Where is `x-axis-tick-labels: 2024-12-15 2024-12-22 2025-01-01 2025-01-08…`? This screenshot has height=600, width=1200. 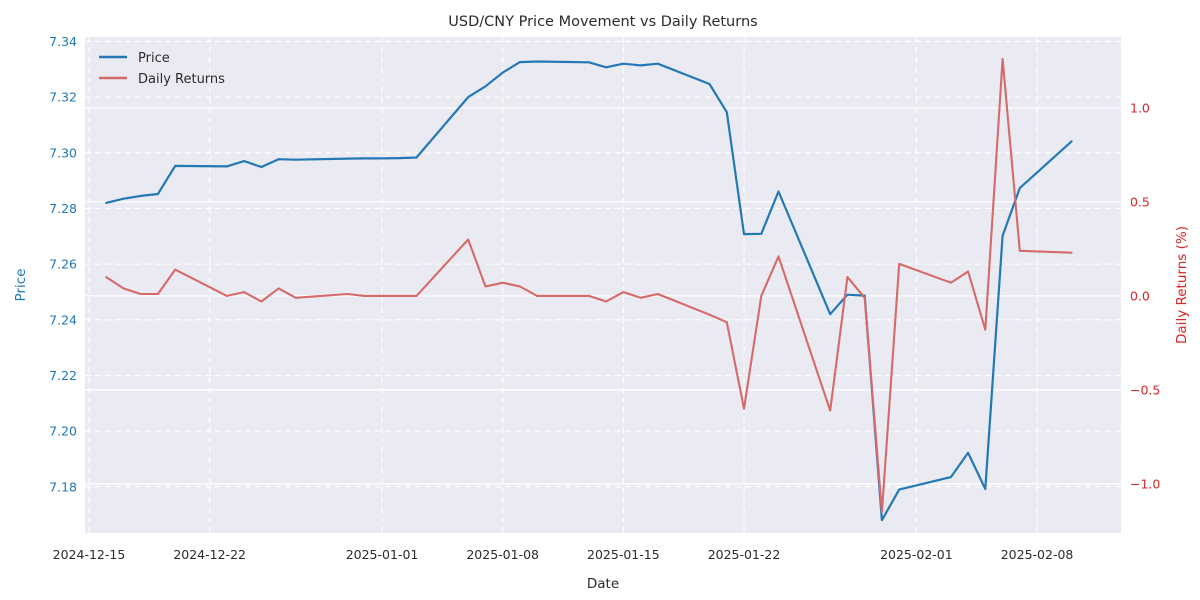 x-axis-tick-labels: 2024-12-15 2024-12-22 2025-01-01 2025-01-08… is located at coordinates (563, 554).